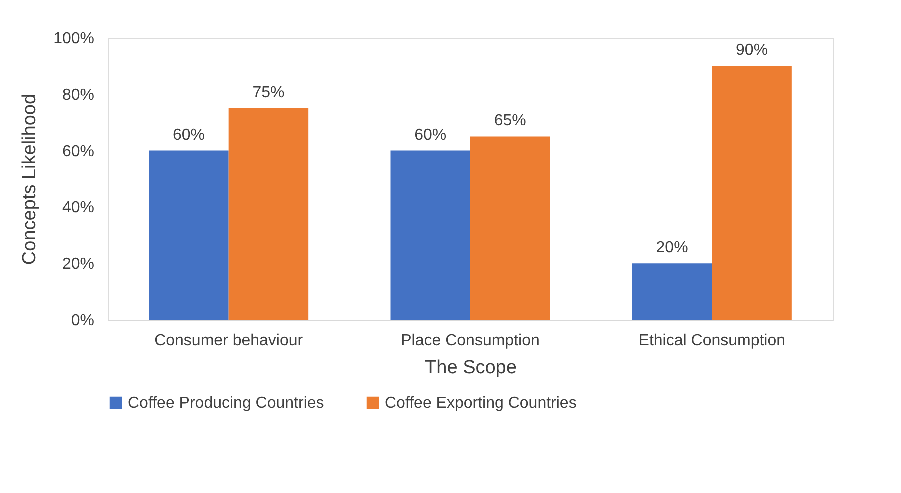  I want to click on legend-label: Coffee Exporting Countries, so click(481, 403).